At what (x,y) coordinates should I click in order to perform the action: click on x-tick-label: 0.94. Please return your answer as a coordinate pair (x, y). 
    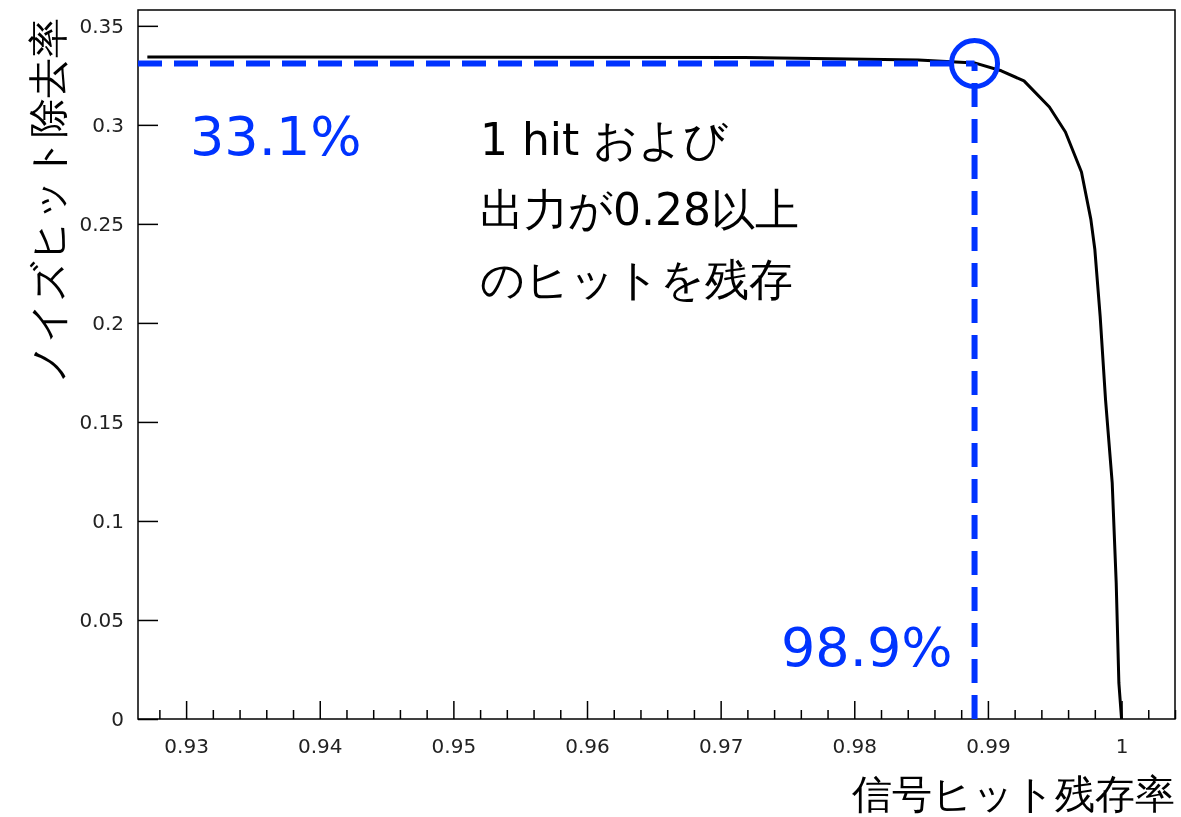
    Looking at the image, I should click on (320, 746).